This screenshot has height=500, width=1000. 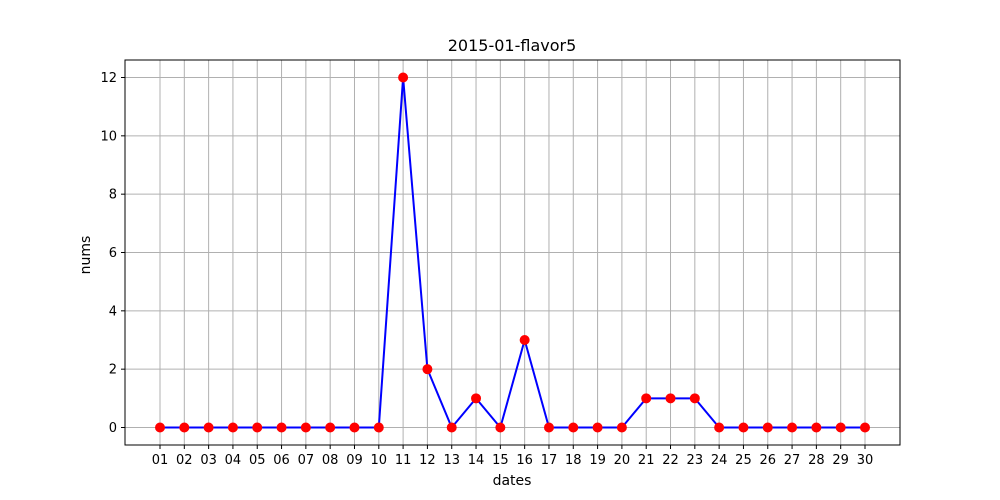 I want to click on x-tick-label: 23, so click(x=695, y=460).